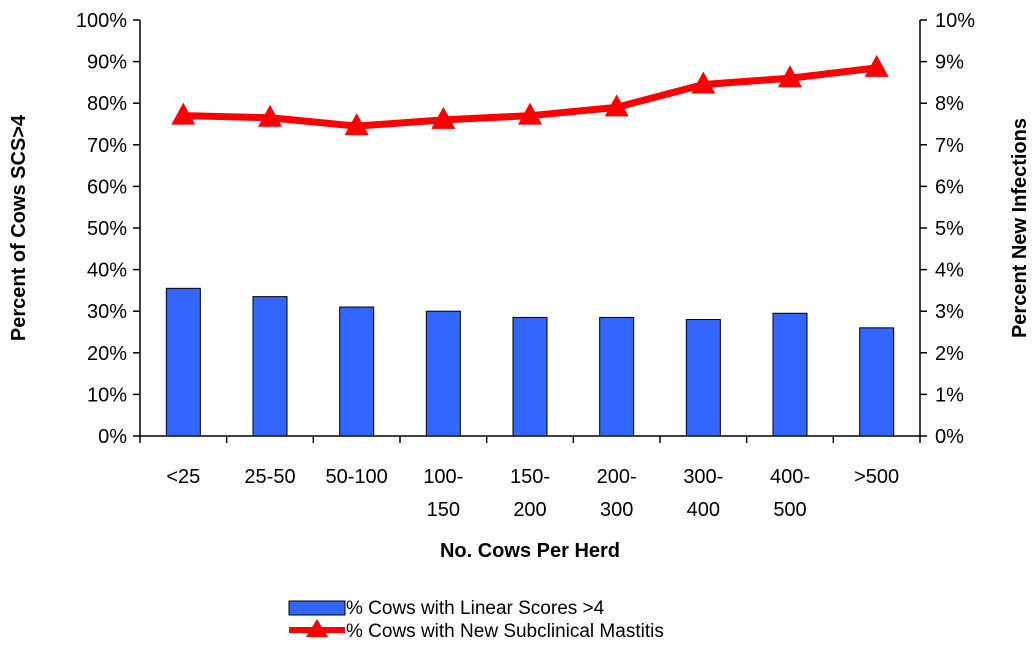 This screenshot has height=647, width=1033. What do you see at coordinates (112, 437) in the screenshot?
I see `left-tick-label: 0%` at bounding box center [112, 437].